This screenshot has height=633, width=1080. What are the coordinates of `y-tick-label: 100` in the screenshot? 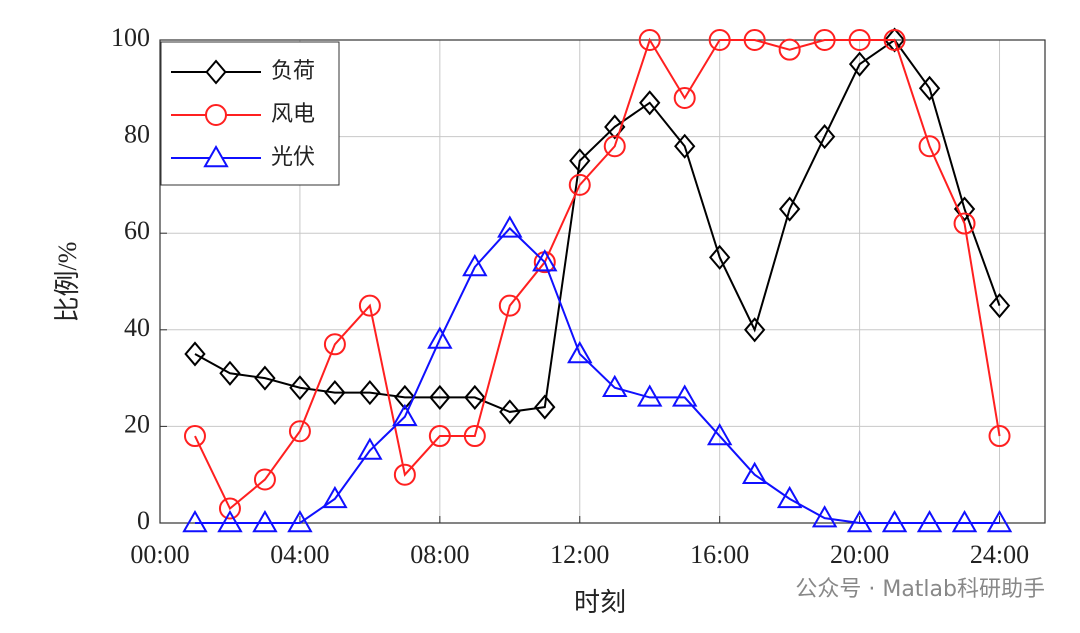 It's located at (130, 37).